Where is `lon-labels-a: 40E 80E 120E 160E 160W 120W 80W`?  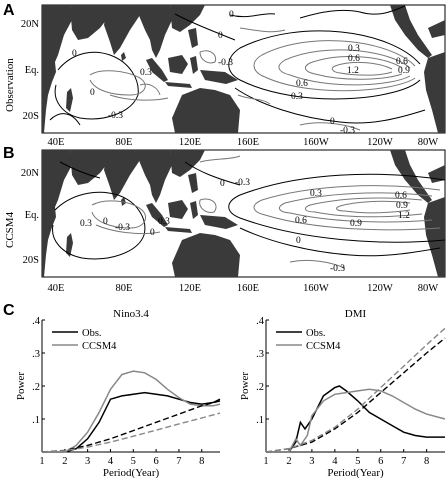
lon-labels-a: 40E 80E 120E 160E 160W 120W 80W is located at coordinates (243, 142).